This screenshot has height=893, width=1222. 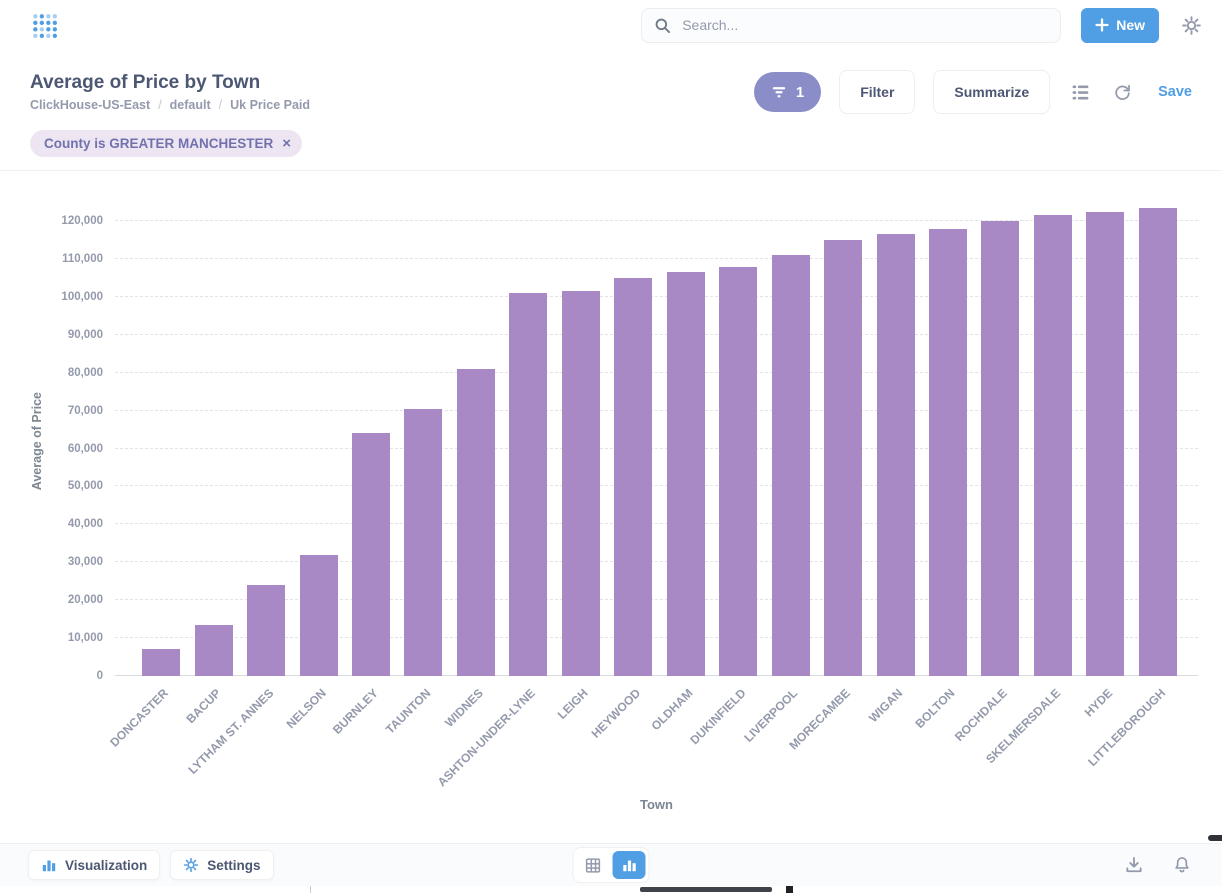 What do you see at coordinates (85, 524) in the screenshot?
I see `y-tick-label: 40,000` at bounding box center [85, 524].